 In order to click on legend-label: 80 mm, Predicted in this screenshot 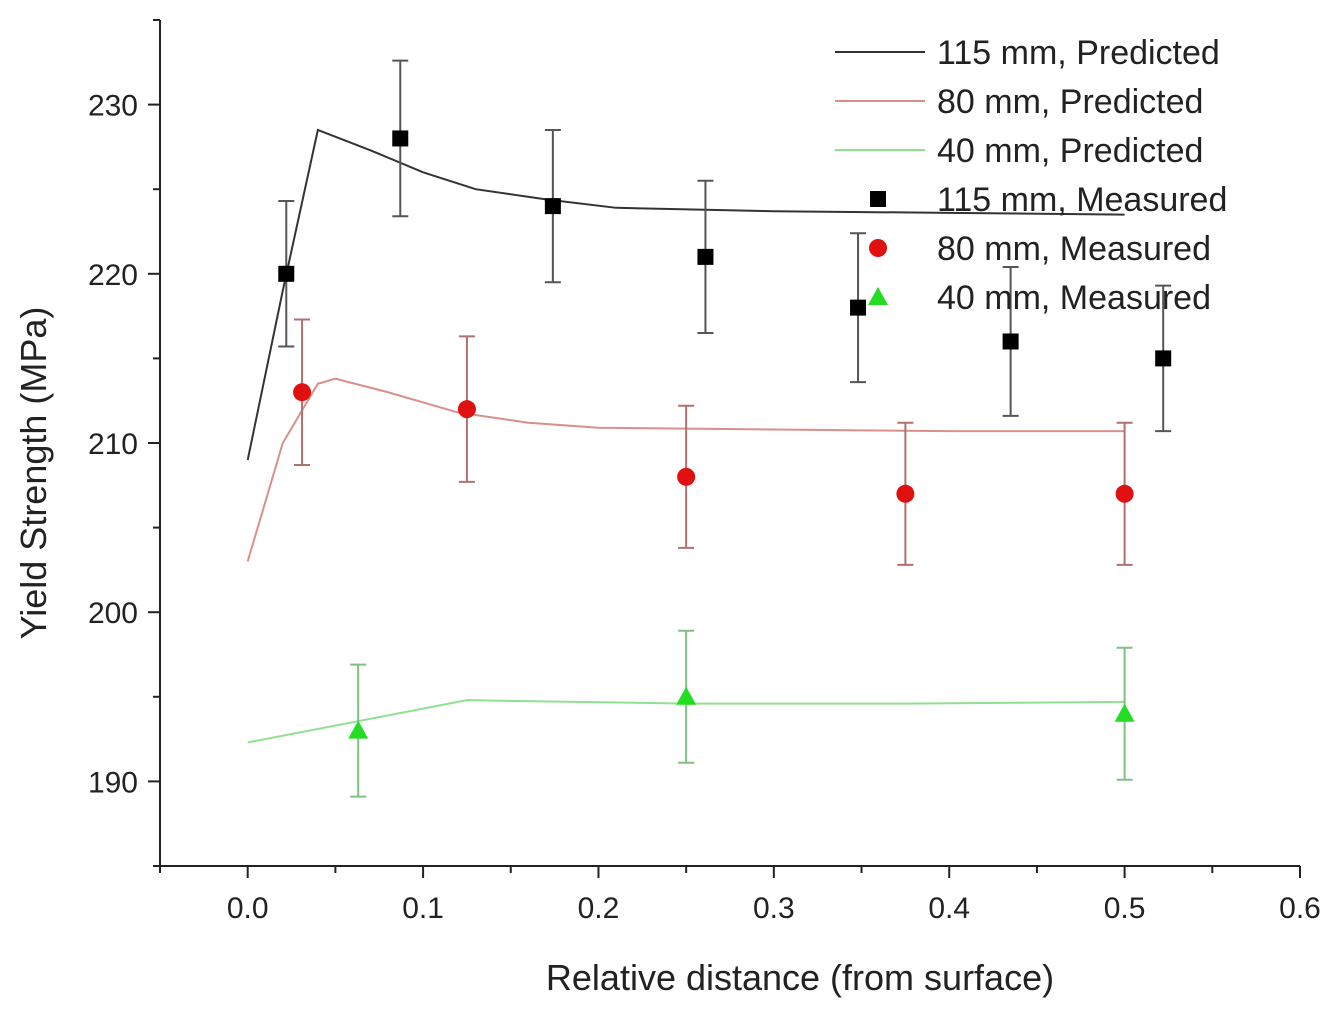, I will do `click(1070, 102)`.